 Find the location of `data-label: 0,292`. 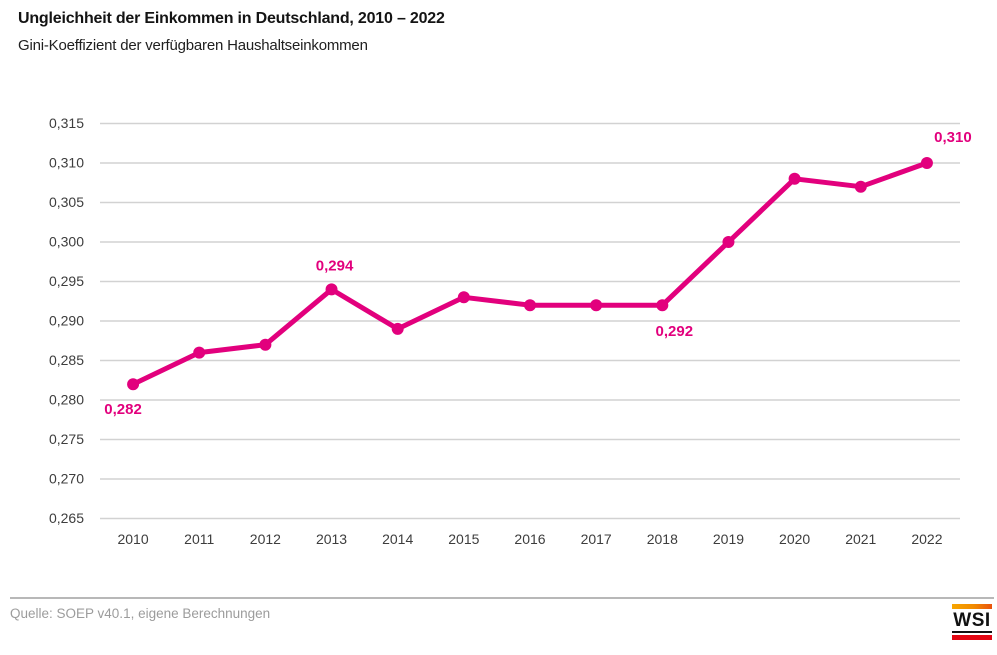

data-label: 0,292 is located at coordinates (675, 331).